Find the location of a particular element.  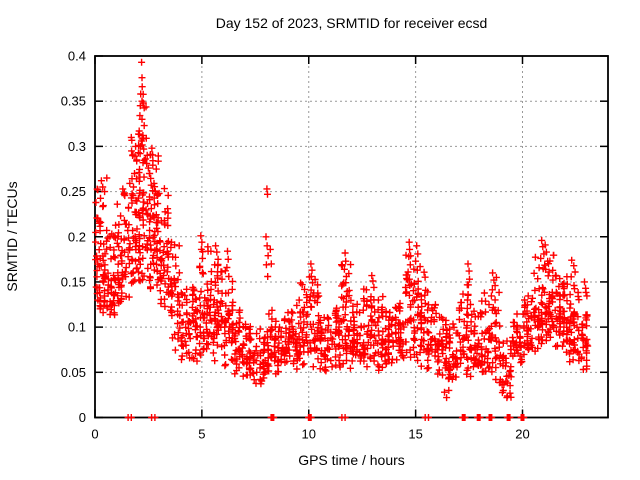

y-tick-label: 0.1 is located at coordinates (77, 327).